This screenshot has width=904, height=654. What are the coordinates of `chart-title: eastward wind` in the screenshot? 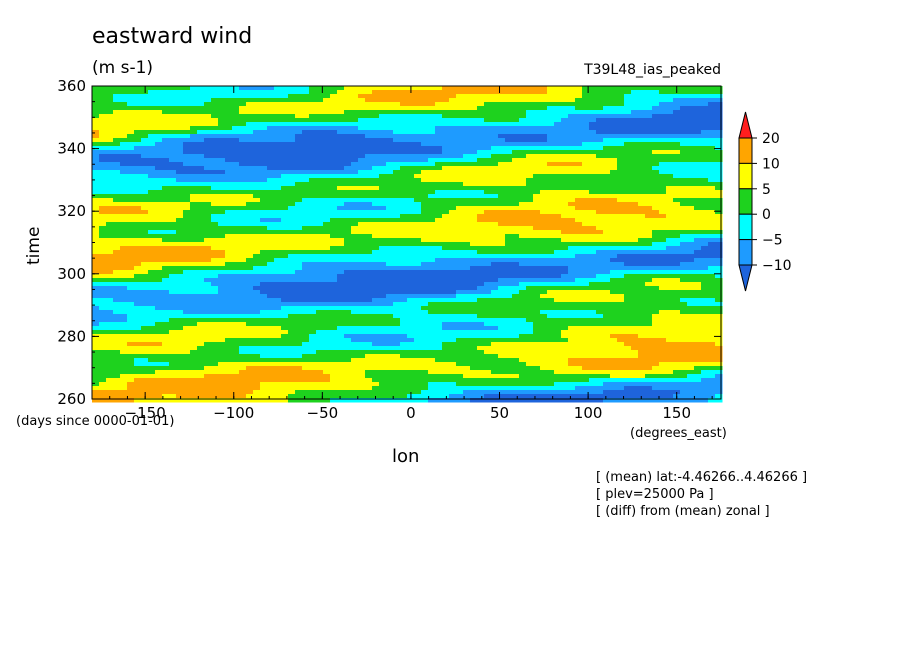 It's located at (172, 36).